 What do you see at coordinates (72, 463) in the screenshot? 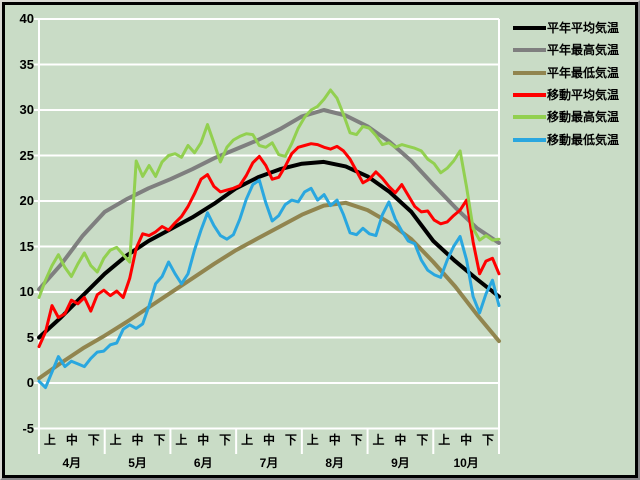
I see `x-month-label: 4月` at bounding box center [72, 463].